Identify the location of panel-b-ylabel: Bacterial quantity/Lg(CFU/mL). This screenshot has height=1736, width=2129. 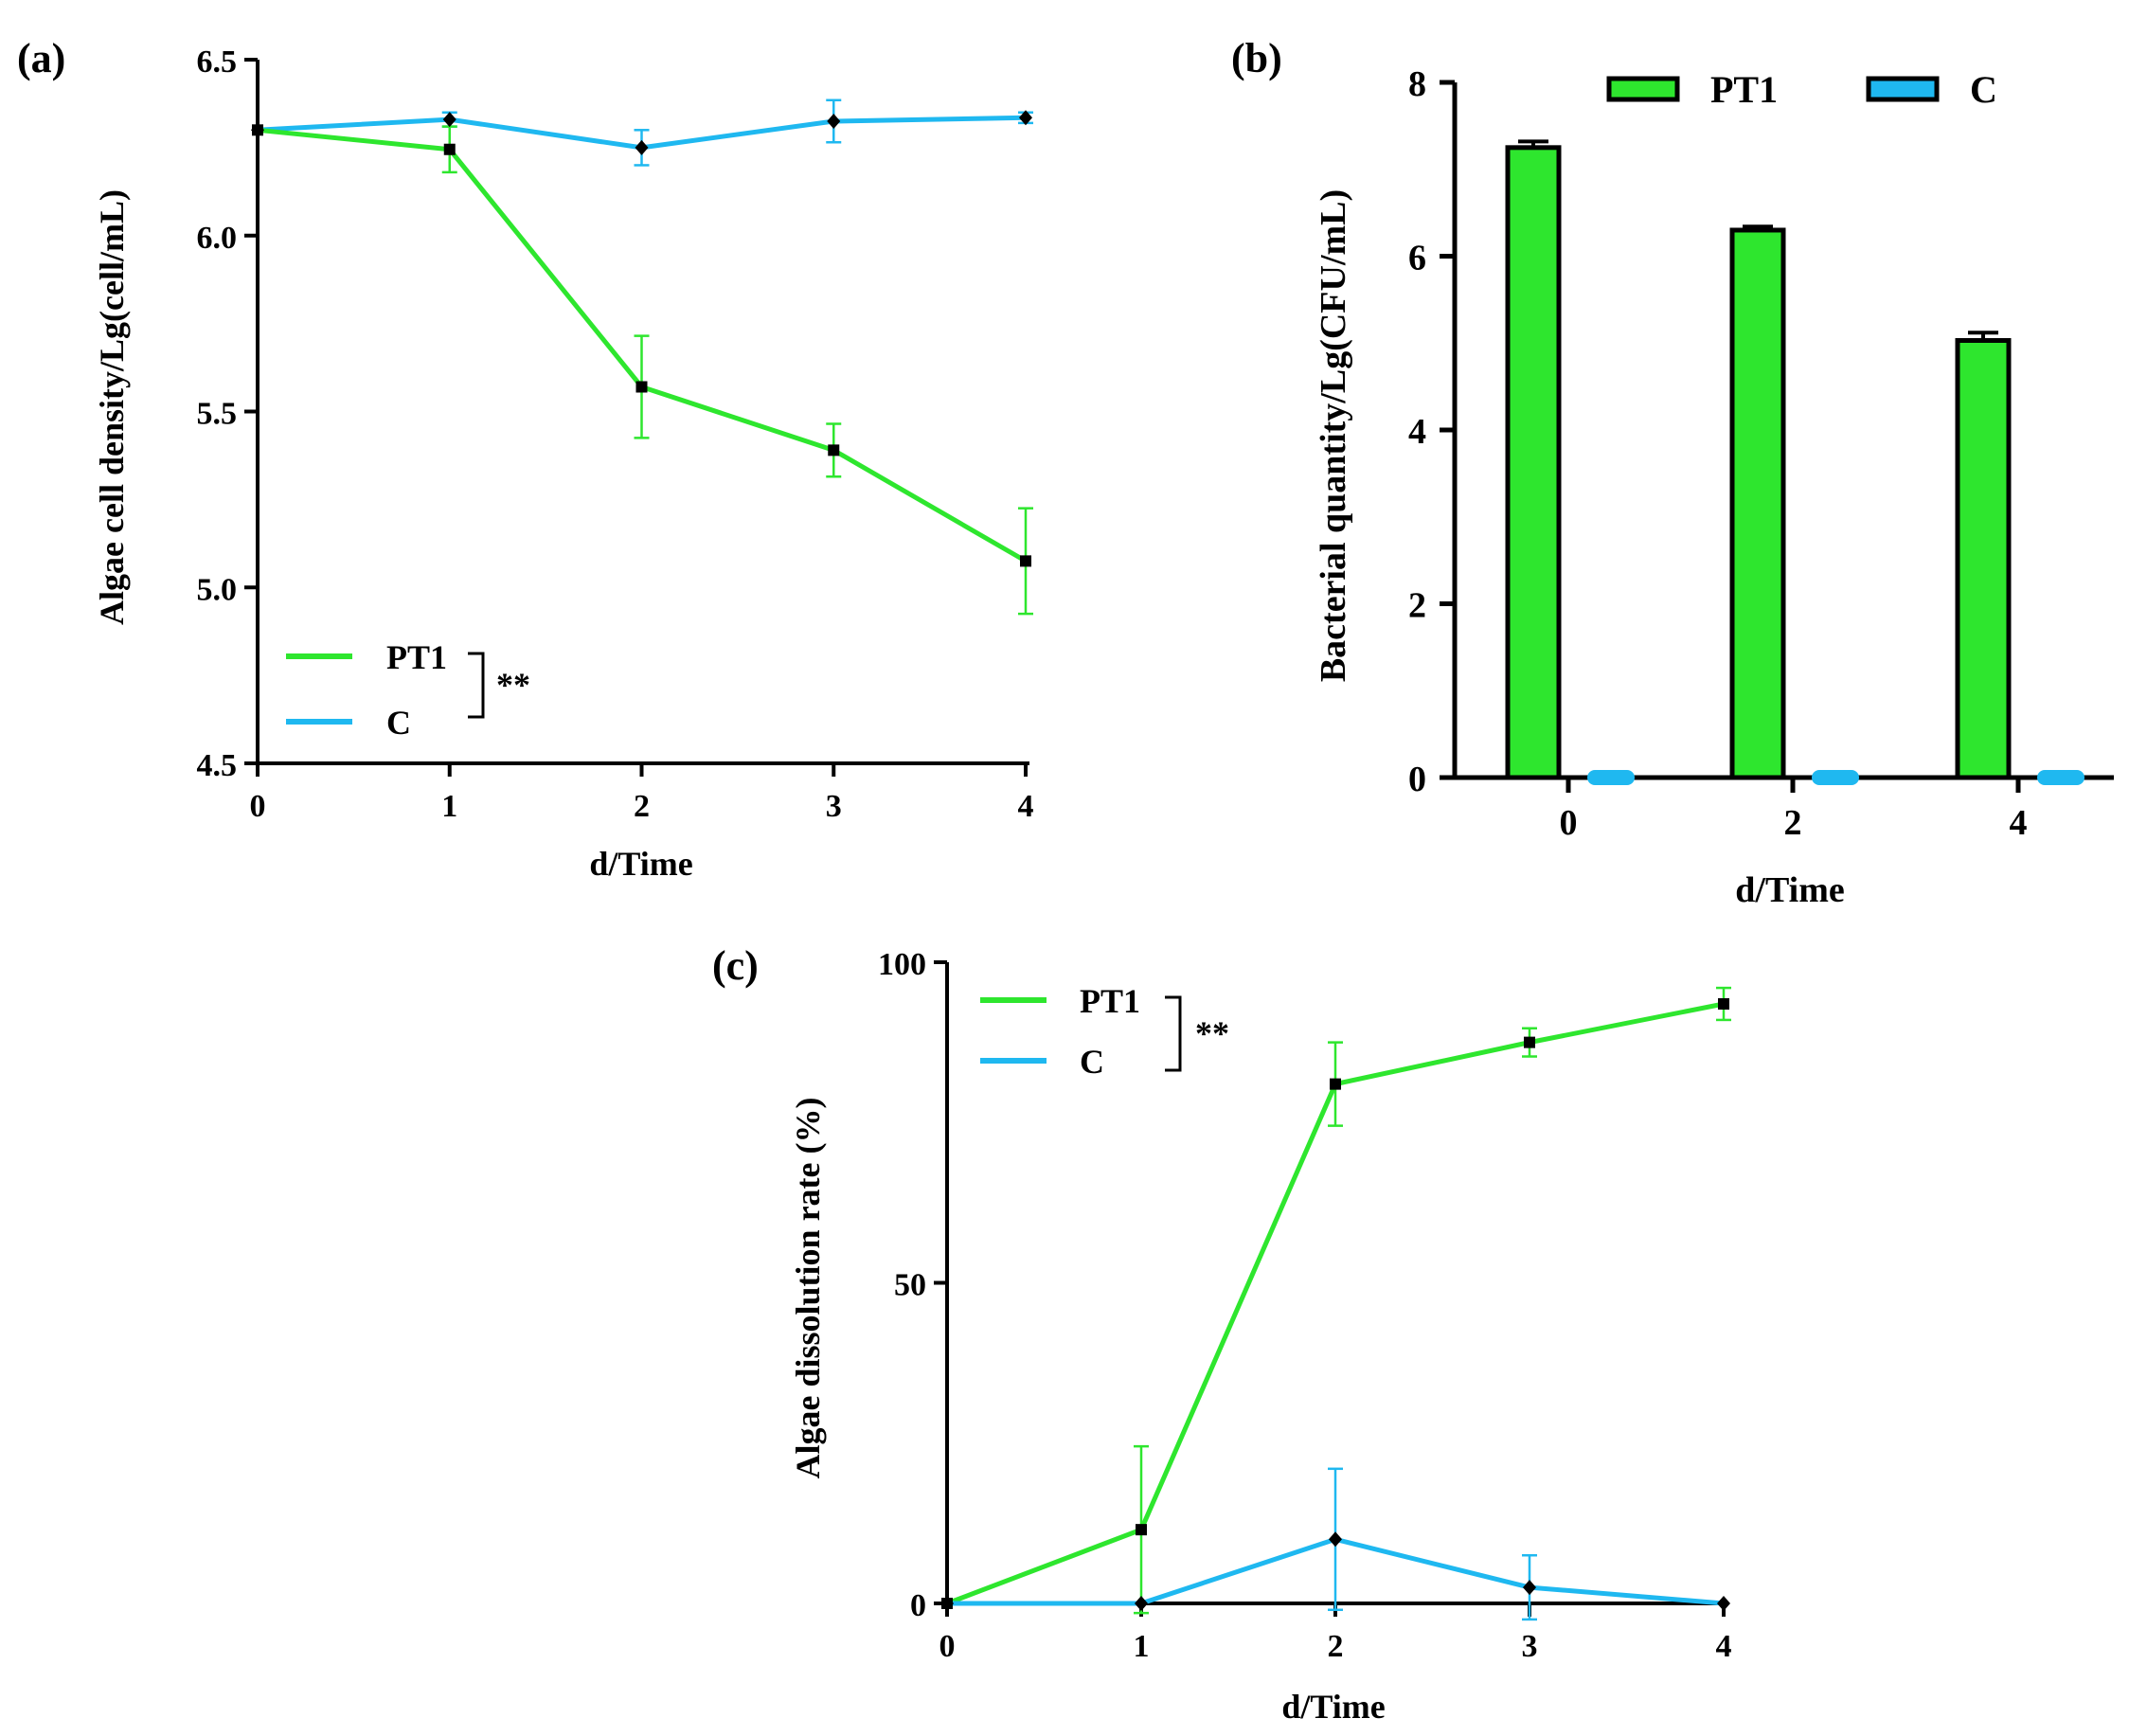
(1333, 435).